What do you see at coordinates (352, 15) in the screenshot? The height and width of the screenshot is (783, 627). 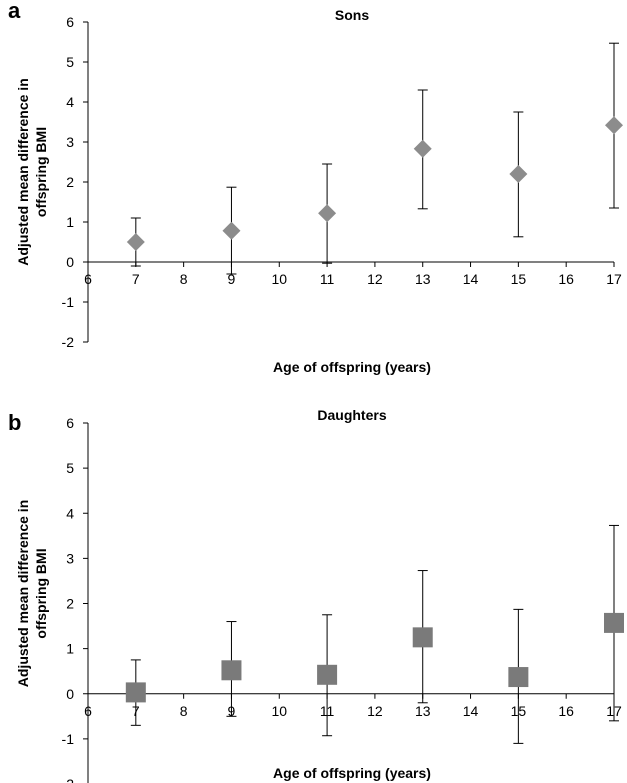 I see `chart-title: Sons` at bounding box center [352, 15].